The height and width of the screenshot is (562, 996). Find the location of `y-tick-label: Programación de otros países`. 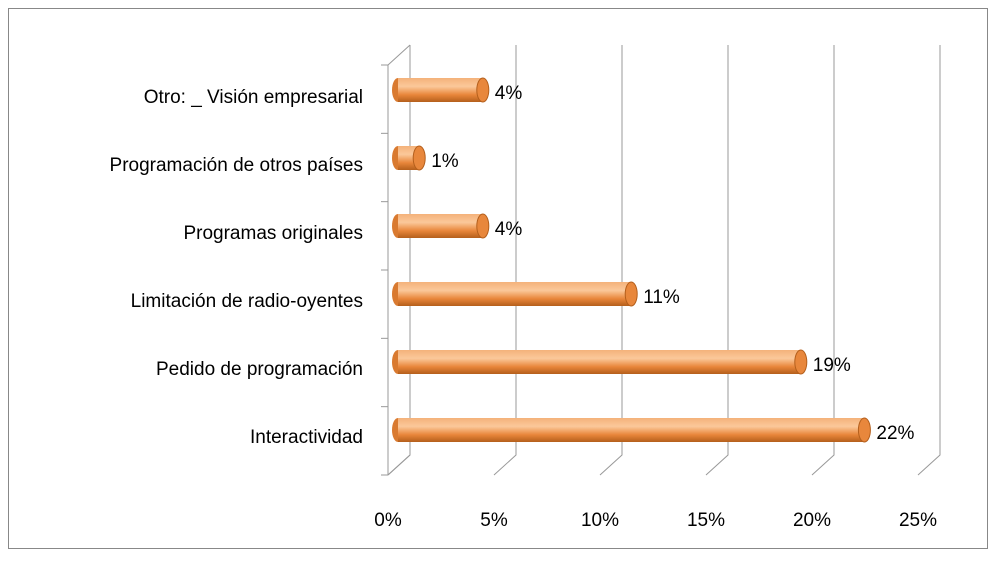

y-tick-label: Programación de otros países is located at coordinates (236, 165).